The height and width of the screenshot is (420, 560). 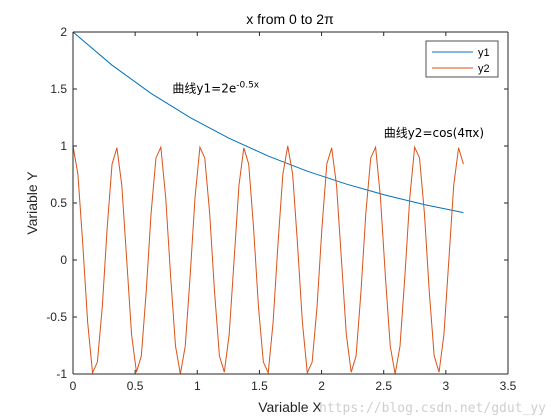 What do you see at coordinates (328, 109) in the screenshot?
I see `annotation-layer: 曲线y1=2e-0.5x 曲线y2=cos(4πx)` at bounding box center [328, 109].